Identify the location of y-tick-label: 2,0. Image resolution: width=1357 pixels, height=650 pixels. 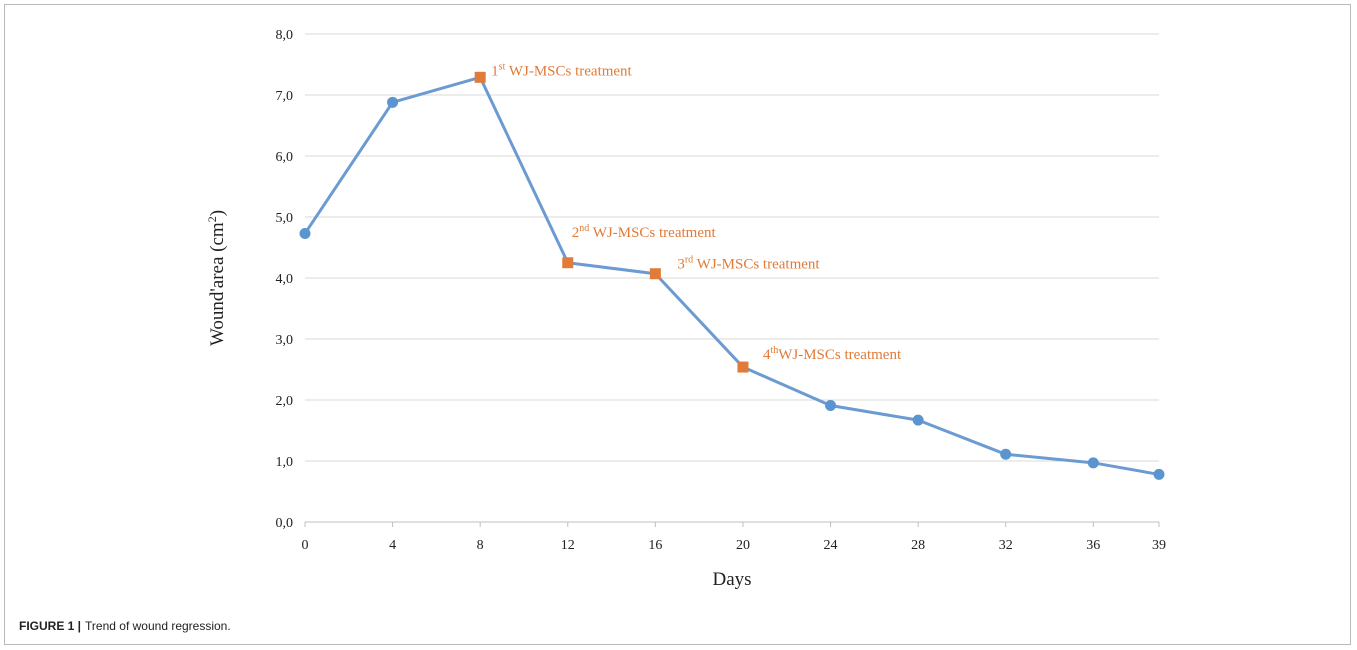
(285, 401).